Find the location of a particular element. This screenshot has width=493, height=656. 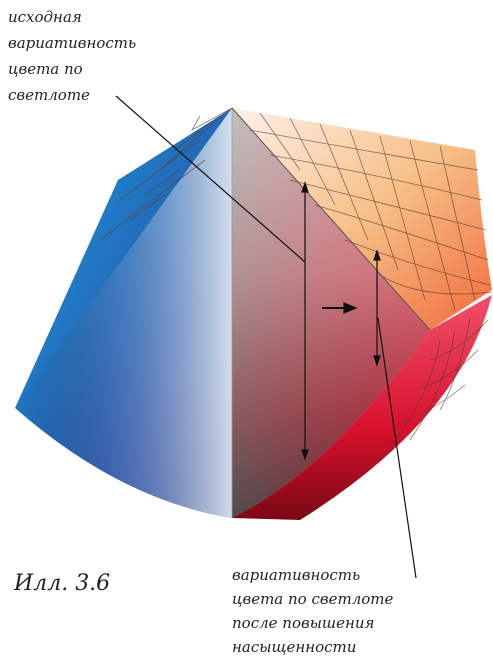

top-label: исходная вариативность цвета по светлоте is located at coordinates (72, 56).